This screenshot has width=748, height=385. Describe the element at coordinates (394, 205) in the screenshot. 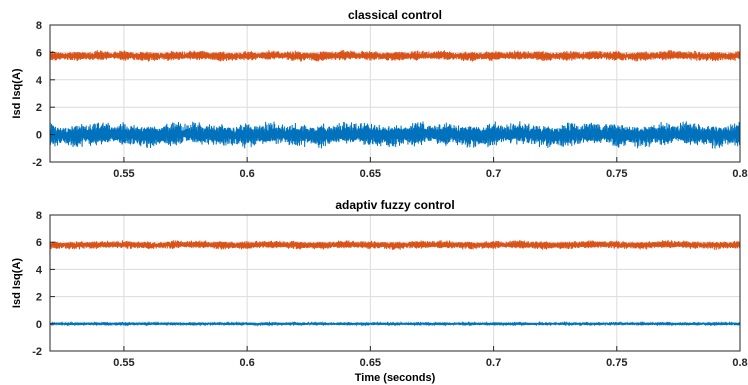

I see `plot-title: adaptiv fuzzy control` at that location.